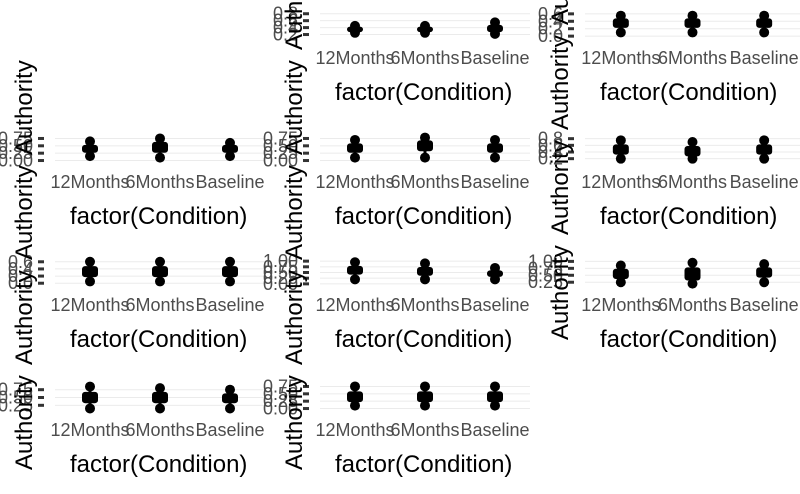 This screenshot has height=494, width=800. Describe the element at coordinates (280, 161) in the screenshot. I see `y-tick-label: 0.00` at that location.